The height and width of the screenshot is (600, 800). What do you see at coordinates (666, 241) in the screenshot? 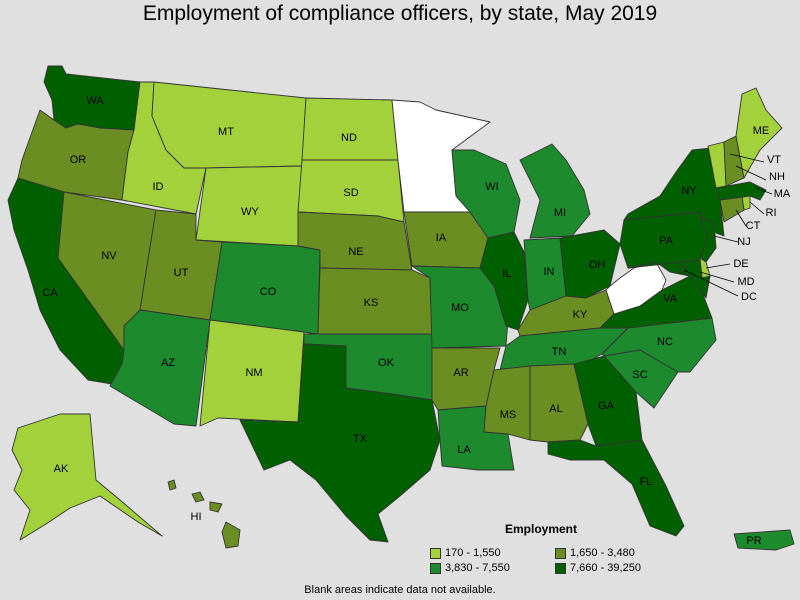
I see `label-PA: PA` at bounding box center [666, 241].